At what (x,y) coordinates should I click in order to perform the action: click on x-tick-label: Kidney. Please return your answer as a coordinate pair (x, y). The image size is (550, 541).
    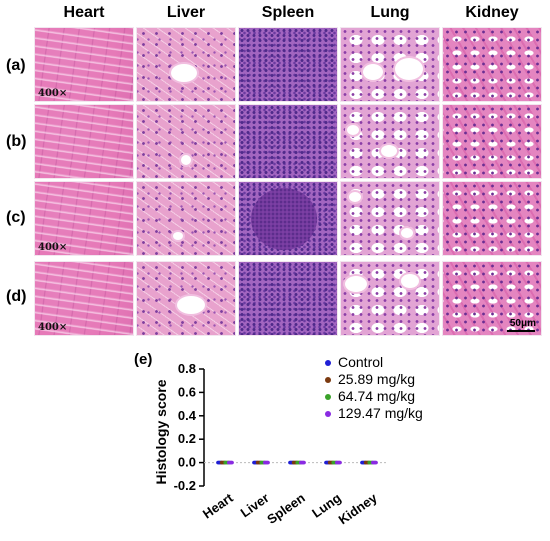
    Looking at the image, I should click on (358, 509).